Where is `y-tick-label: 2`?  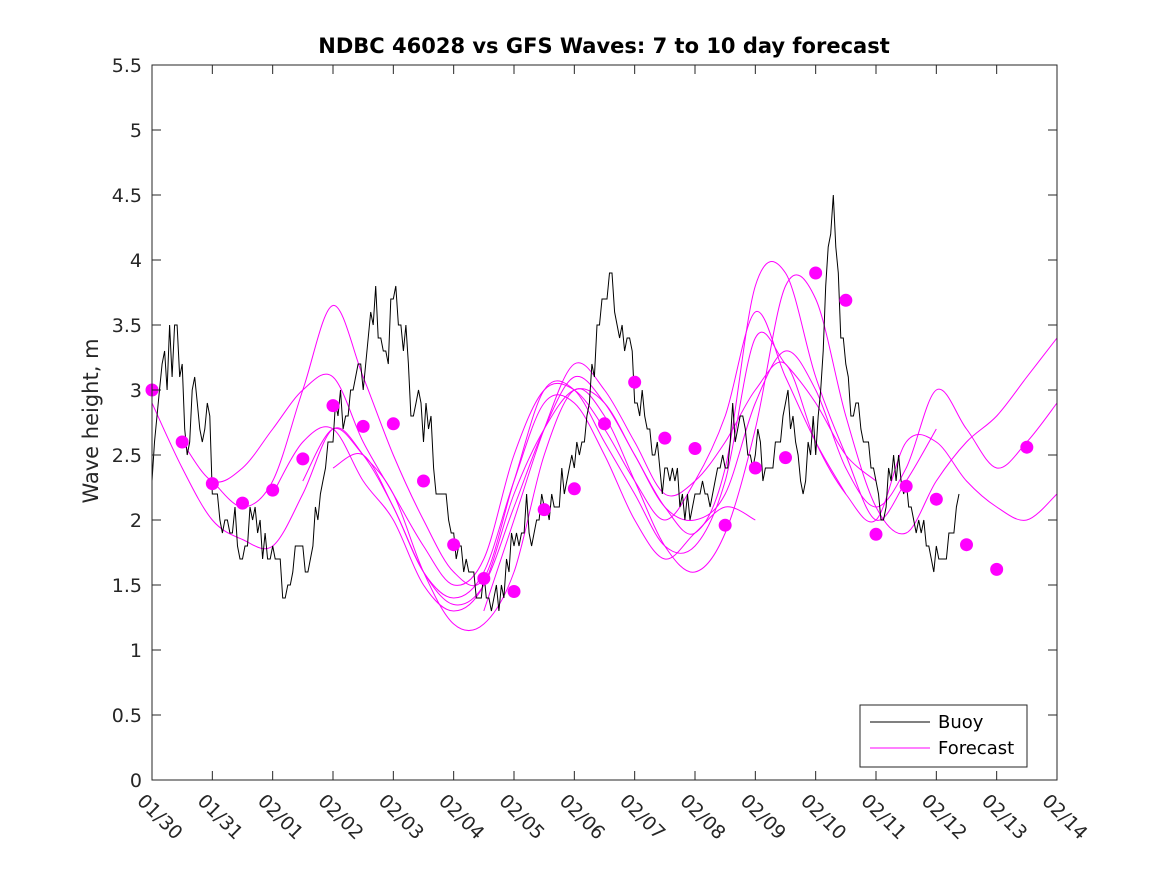 y-tick-label: 2 is located at coordinates (136, 521).